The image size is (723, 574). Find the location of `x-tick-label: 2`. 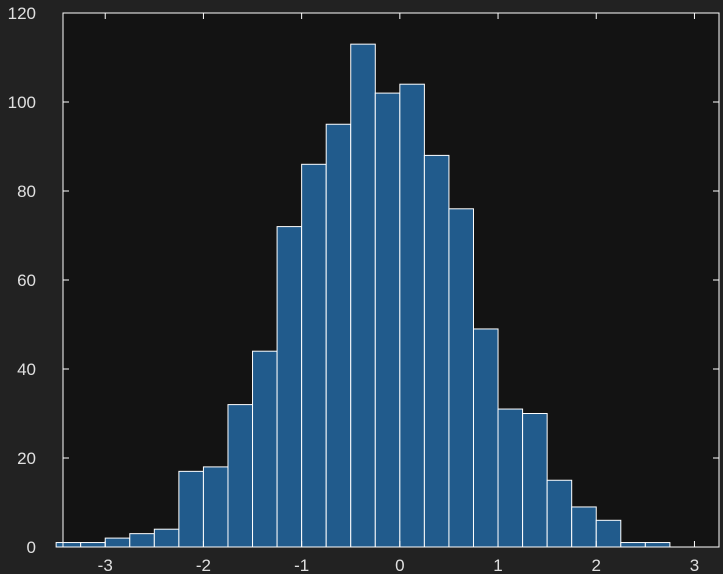

x-tick-label: 2 is located at coordinates (596, 565).